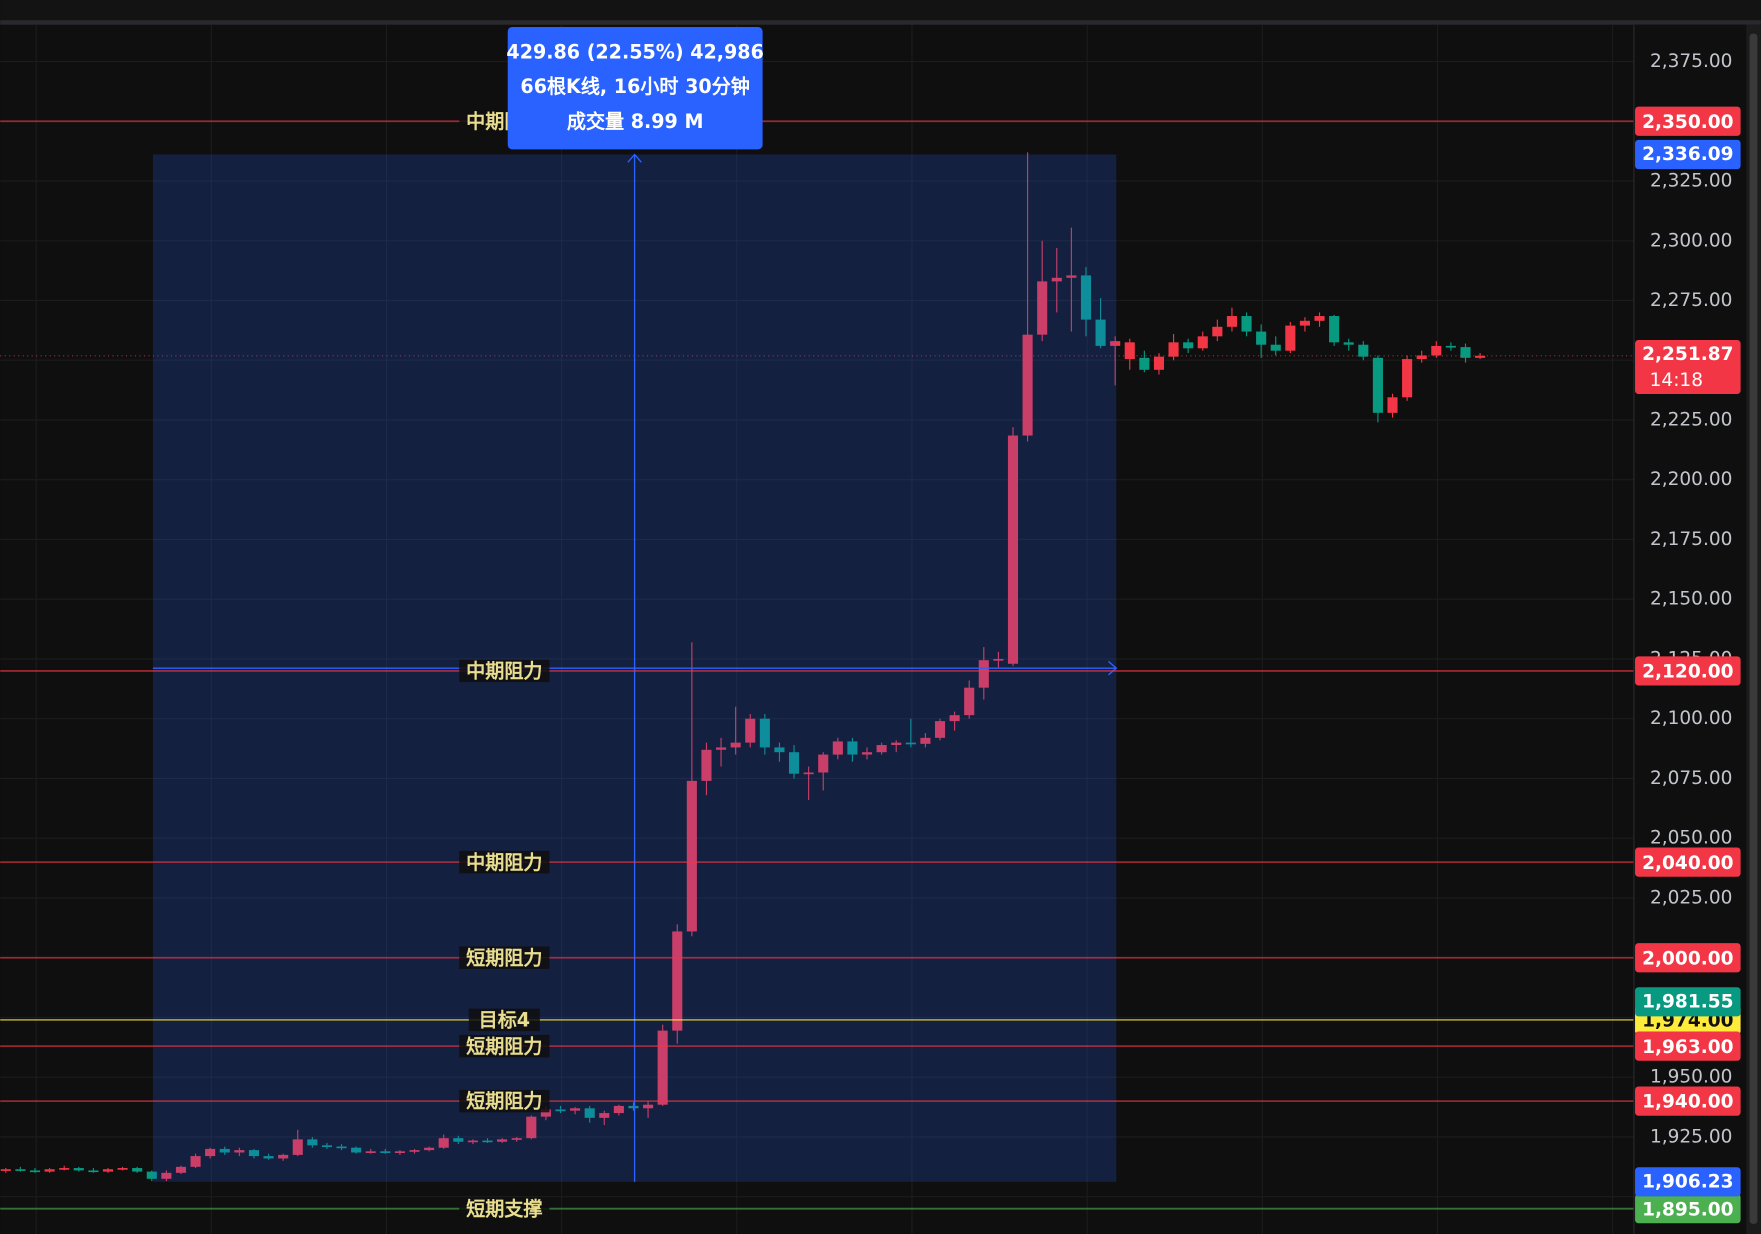 The height and width of the screenshot is (1234, 1761). What do you see at coordinates (635, 88) in the screenshot?
I see `tooltip-box` at bounding box center [635, 88].